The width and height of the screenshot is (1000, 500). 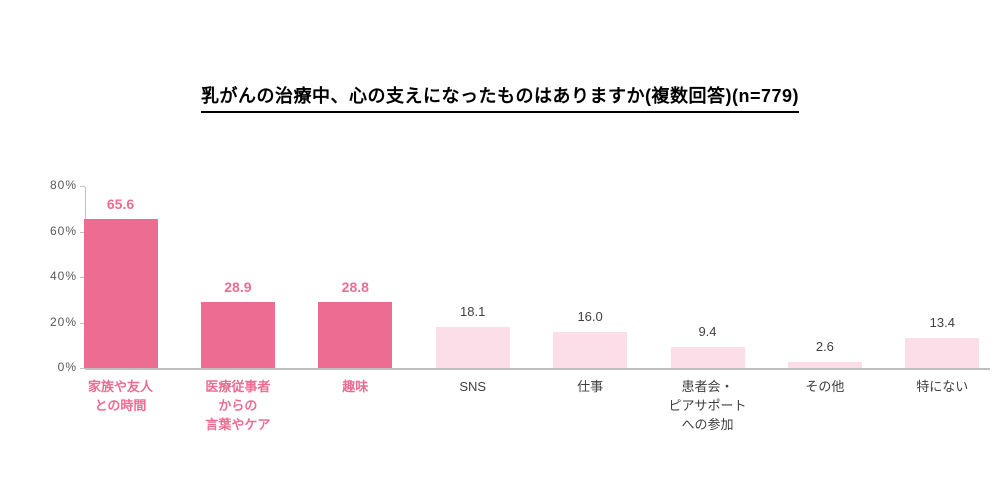 I want to click on y-tick-label: 80%, so click(x=63, y=185).